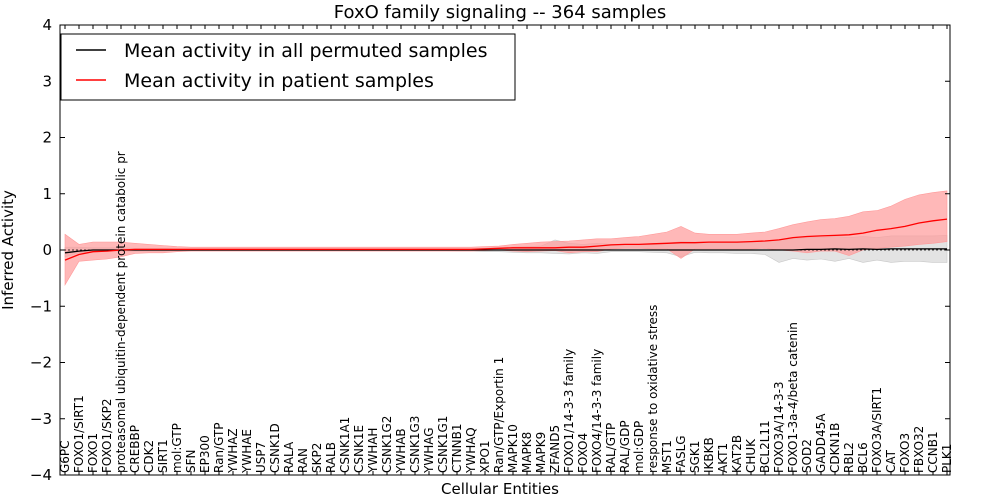 This screenshot has width=1000, height=500. Describe the element at coordinates (401, 451) in the screenshot. I see `x-tick-label: YWHAB` at that location.